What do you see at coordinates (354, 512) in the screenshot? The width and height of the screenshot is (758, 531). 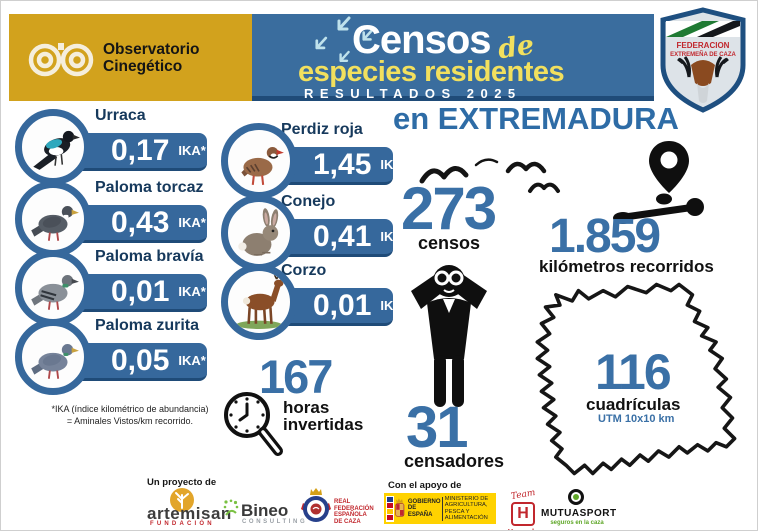 I see `rfec-name: REAL FEDERACIÓN ESPAÑOLA DE CAZA` at bounding box center [354, 512].